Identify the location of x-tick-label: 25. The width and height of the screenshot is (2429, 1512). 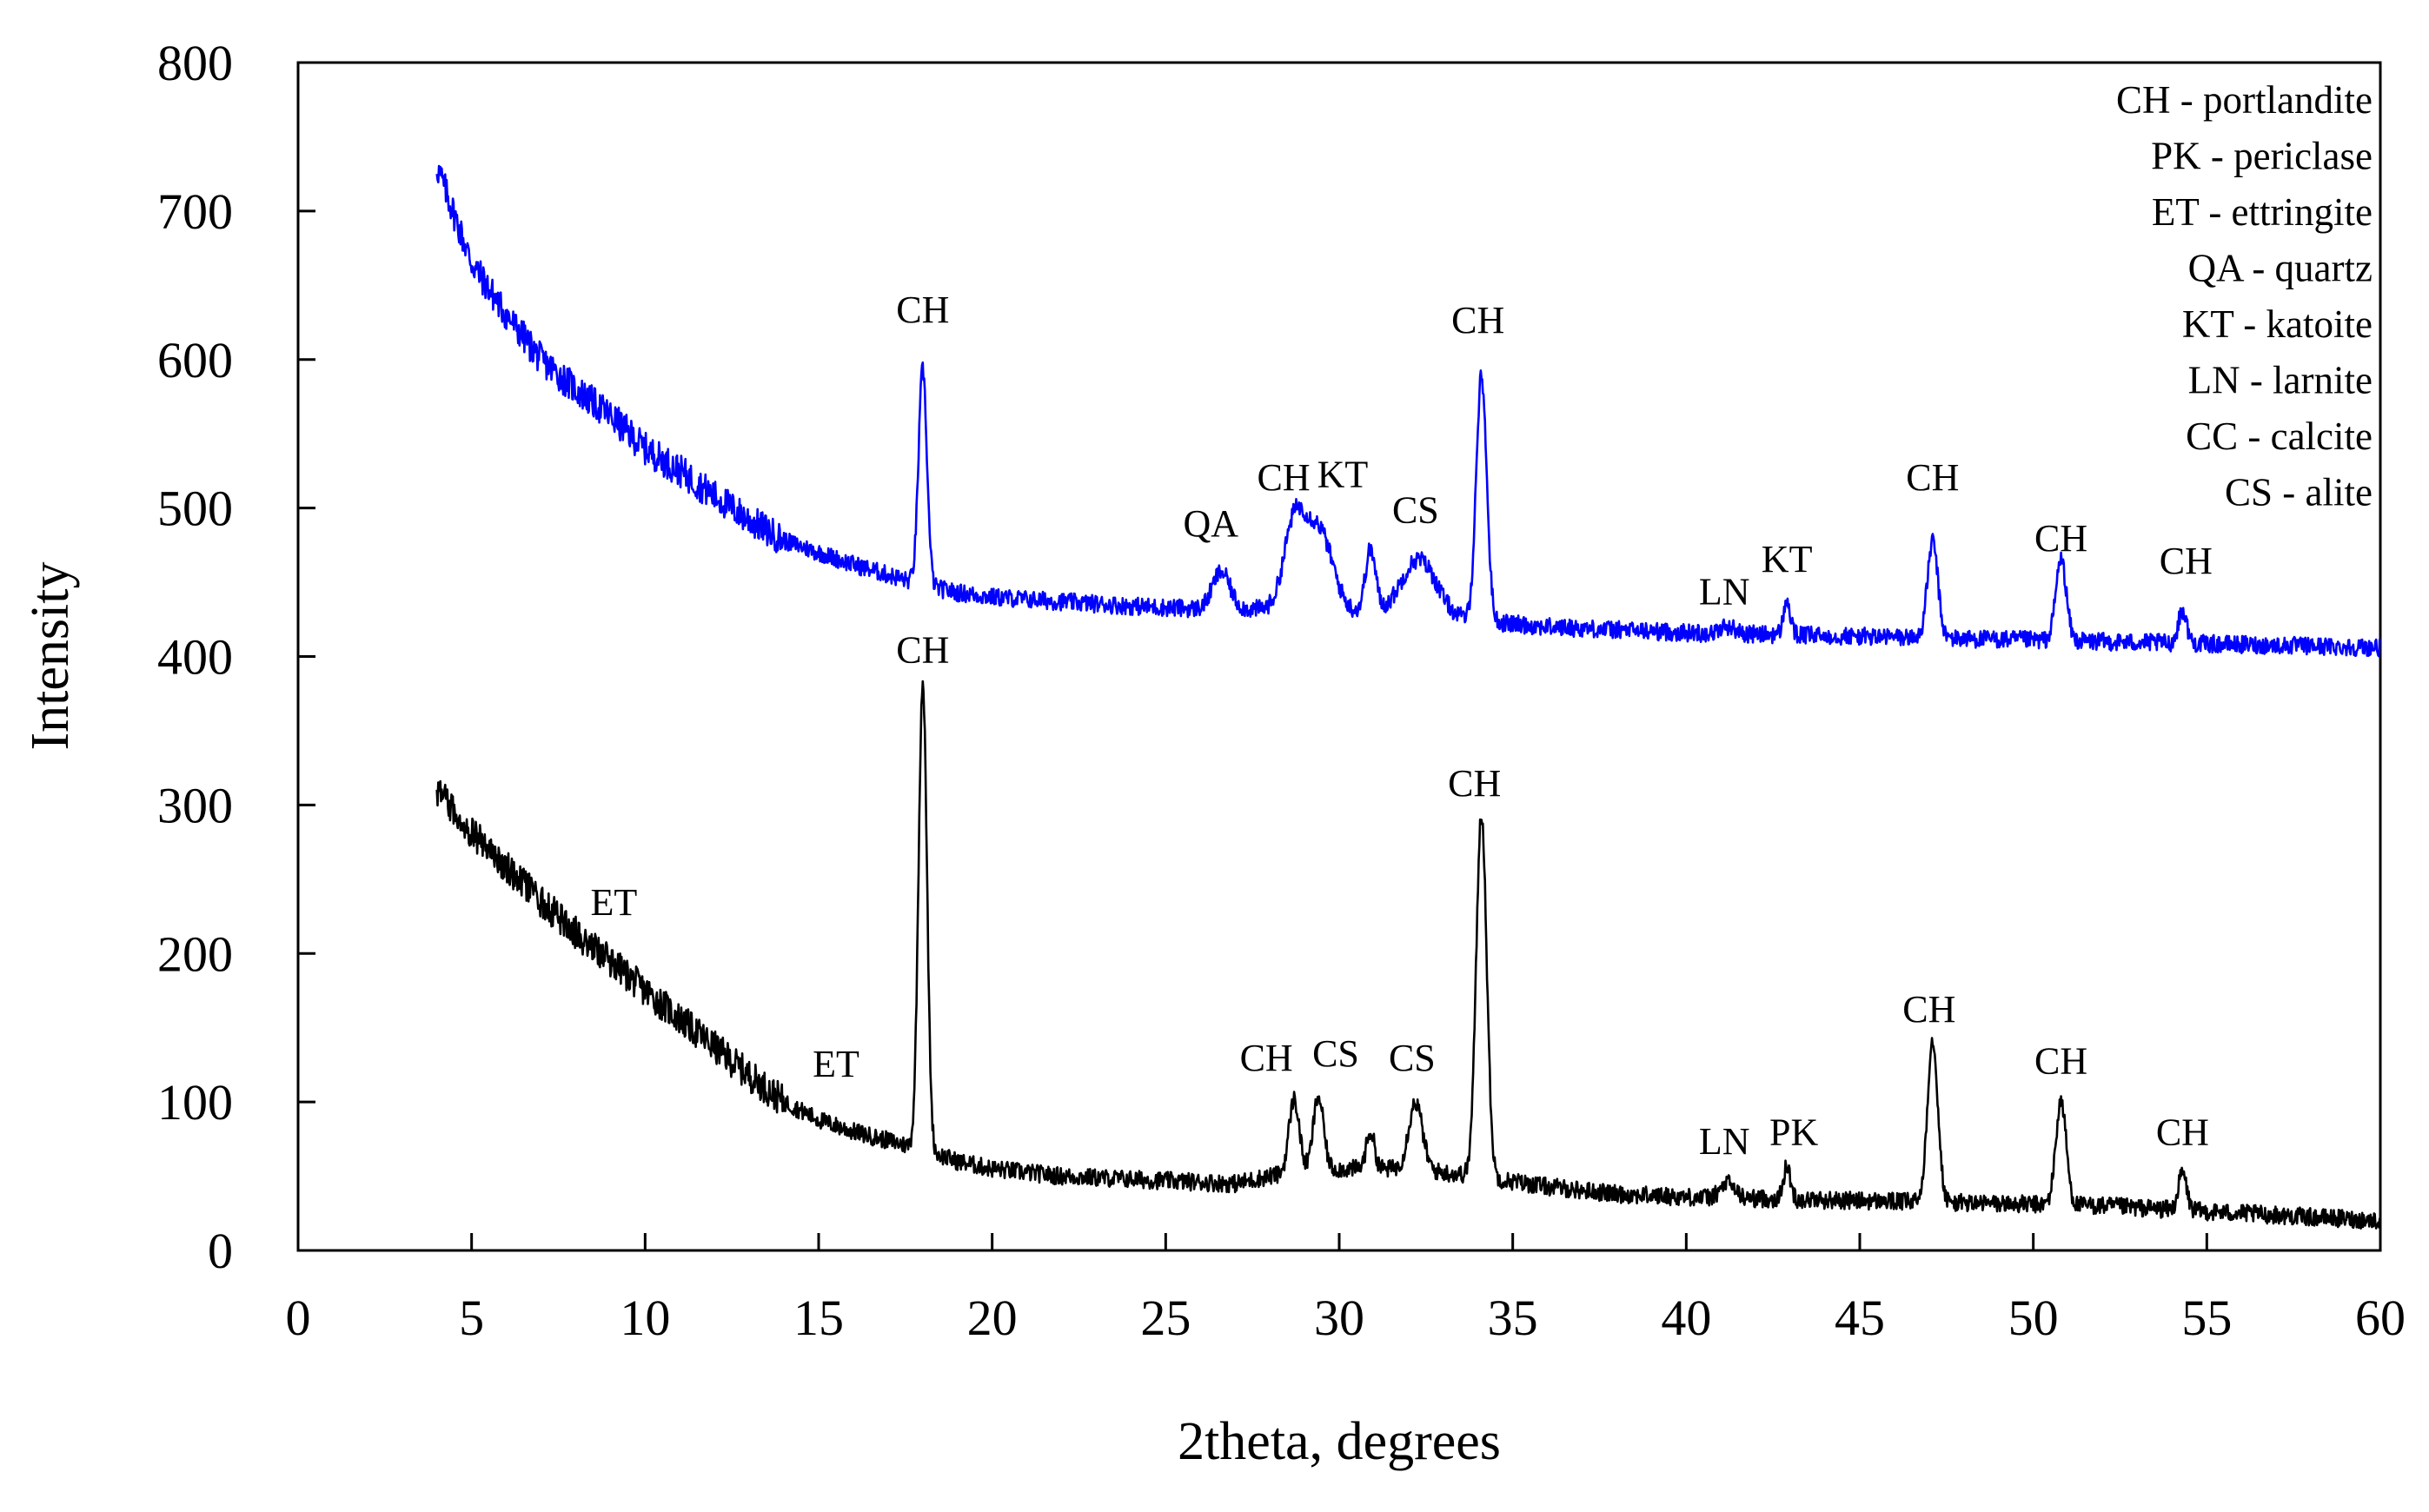
(1165, 1318).